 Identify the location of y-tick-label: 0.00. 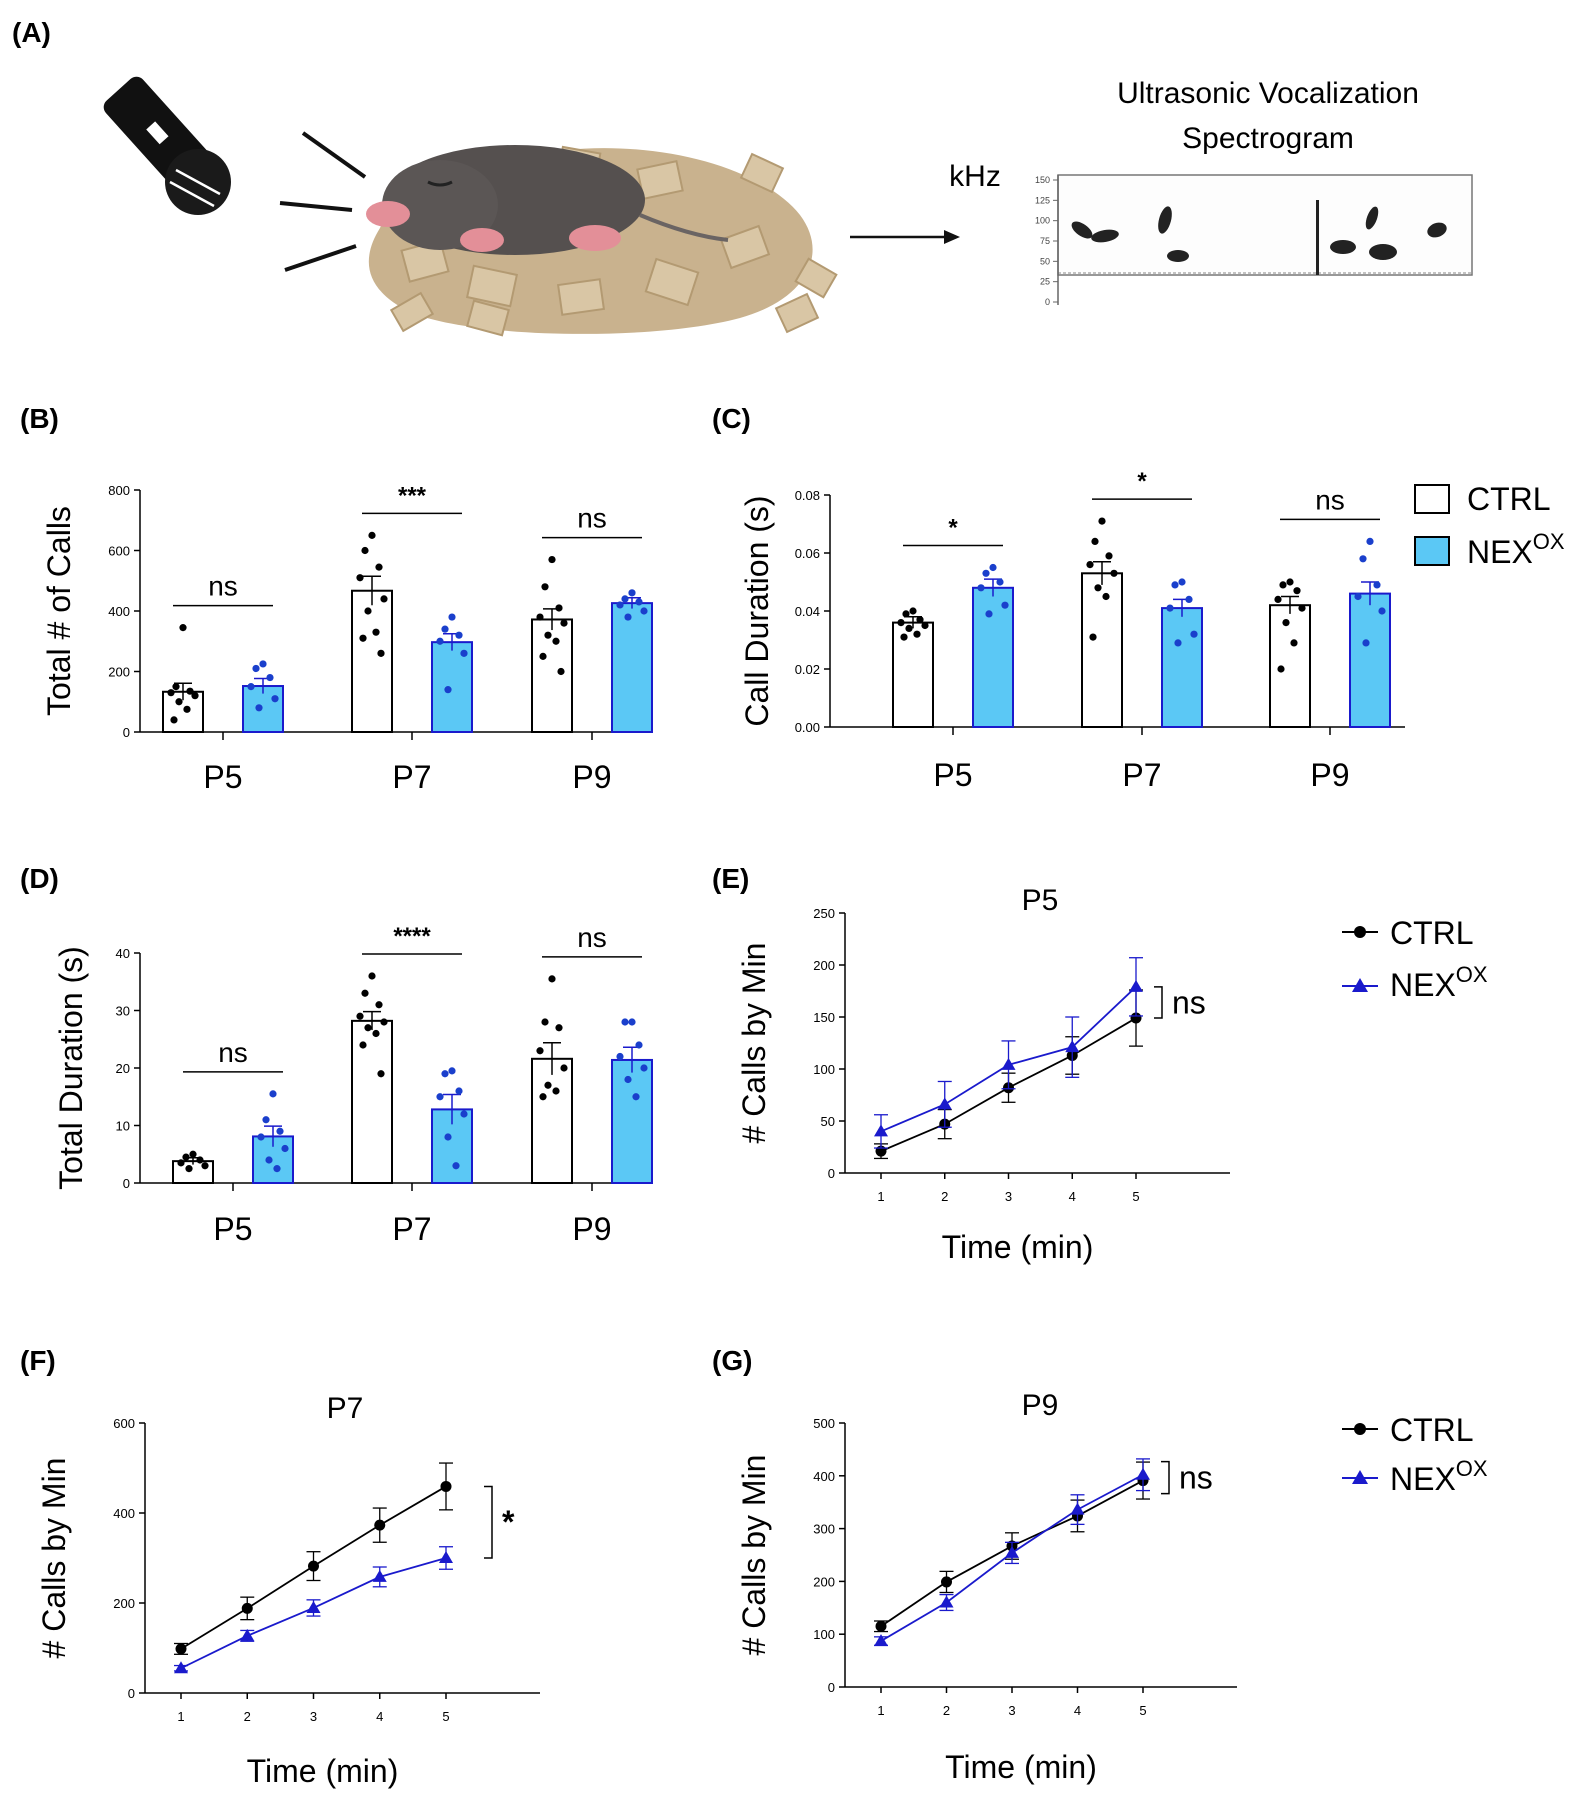
(807, 727).